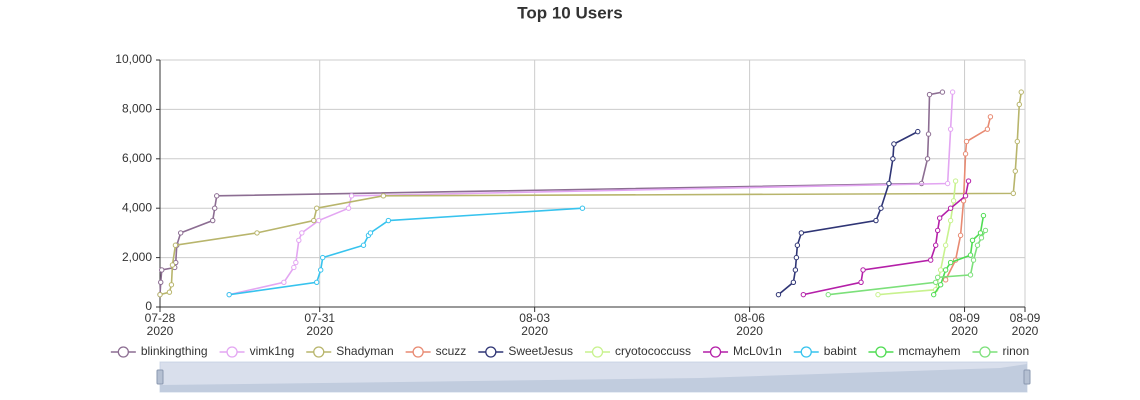 The image size is (1140, 400). Describe the element at coordinates (1015, 351) in the screenshot. I see `legend-label: rinon` at that location.